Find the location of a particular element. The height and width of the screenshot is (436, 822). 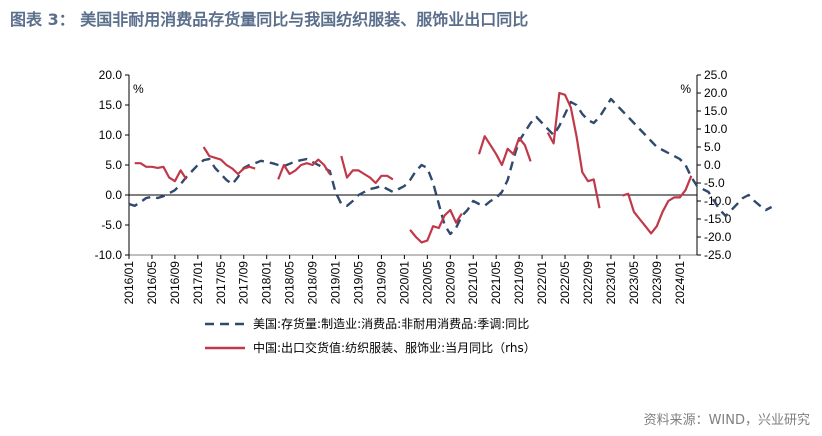

x-tick-label: 2021/01 is located at coordinates (473, 283).